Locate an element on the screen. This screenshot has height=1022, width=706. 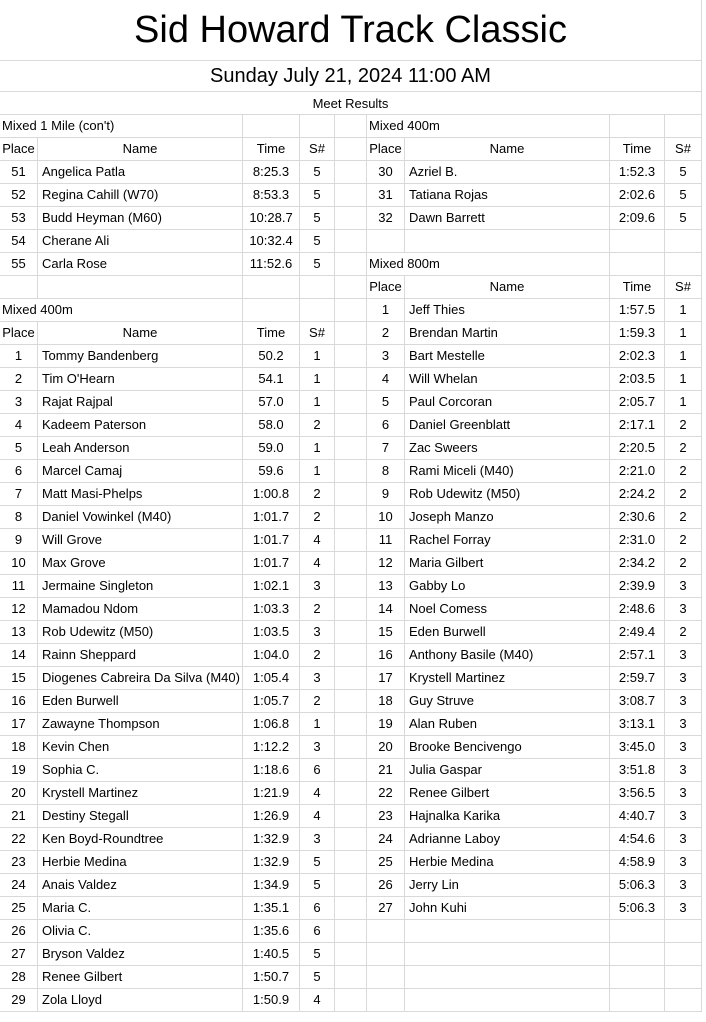
place-cell: 54 is located at coordinates (19, 241).